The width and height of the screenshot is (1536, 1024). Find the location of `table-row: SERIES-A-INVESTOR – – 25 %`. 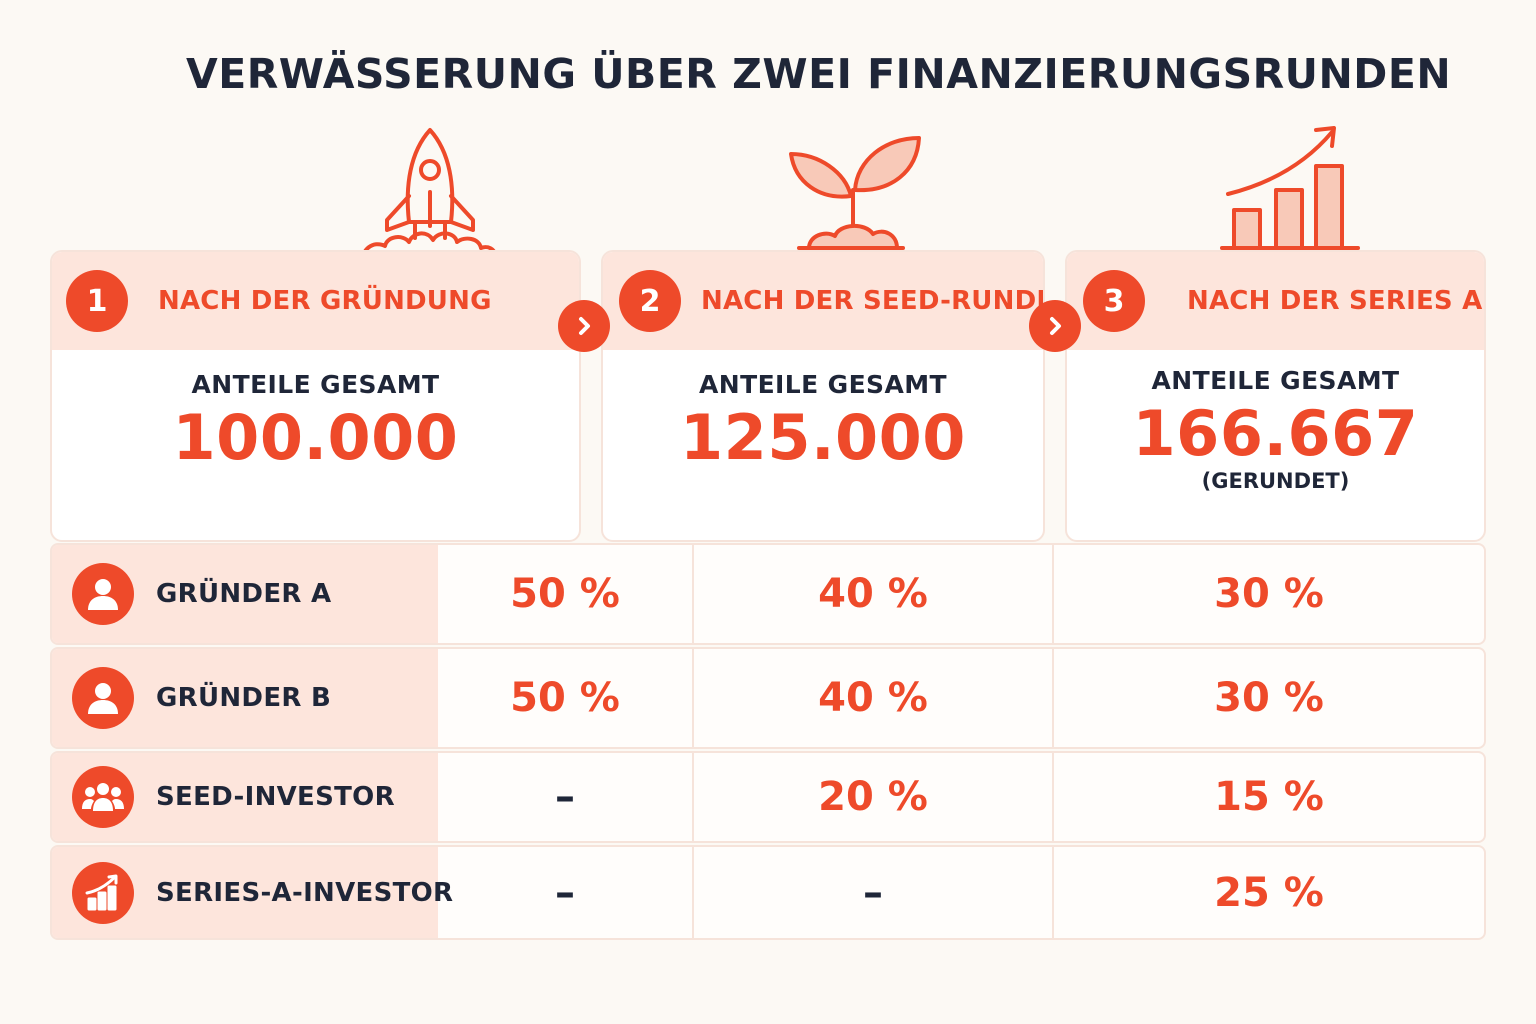

table-row: SERIES-A-INVESTOR – – 25 % is located at coordinates (768, 892).